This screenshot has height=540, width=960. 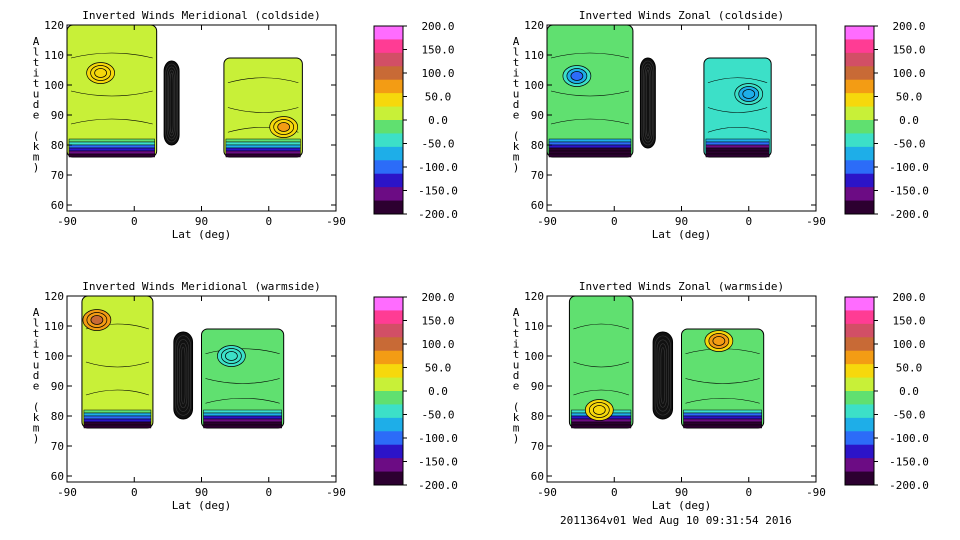 What do you see at coordinates (534, 85) in the screenshot?
I see `y-tick-label: 100` at bounding box center [534, 85].